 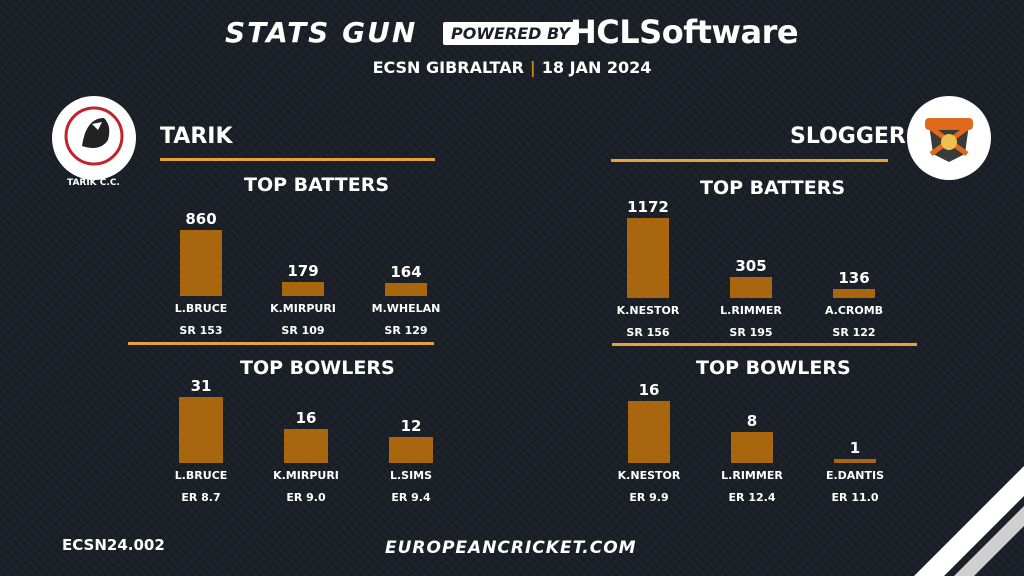 I want to click on left-bowl-player-2: K.MIRPURI, so click(x=306, y=475).